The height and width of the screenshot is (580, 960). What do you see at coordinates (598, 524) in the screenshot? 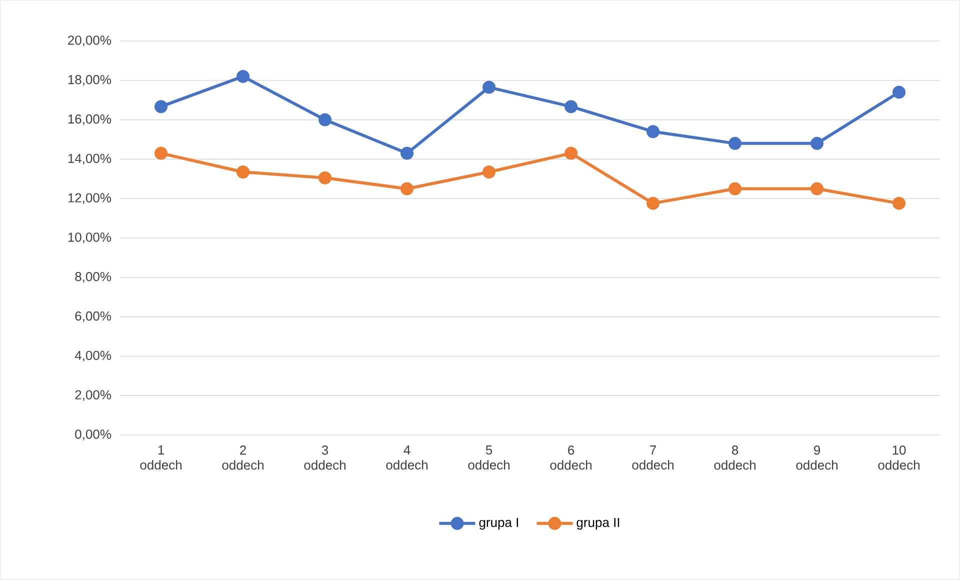
I see `legend-label: grupa II` at bounding box center [598, 524].